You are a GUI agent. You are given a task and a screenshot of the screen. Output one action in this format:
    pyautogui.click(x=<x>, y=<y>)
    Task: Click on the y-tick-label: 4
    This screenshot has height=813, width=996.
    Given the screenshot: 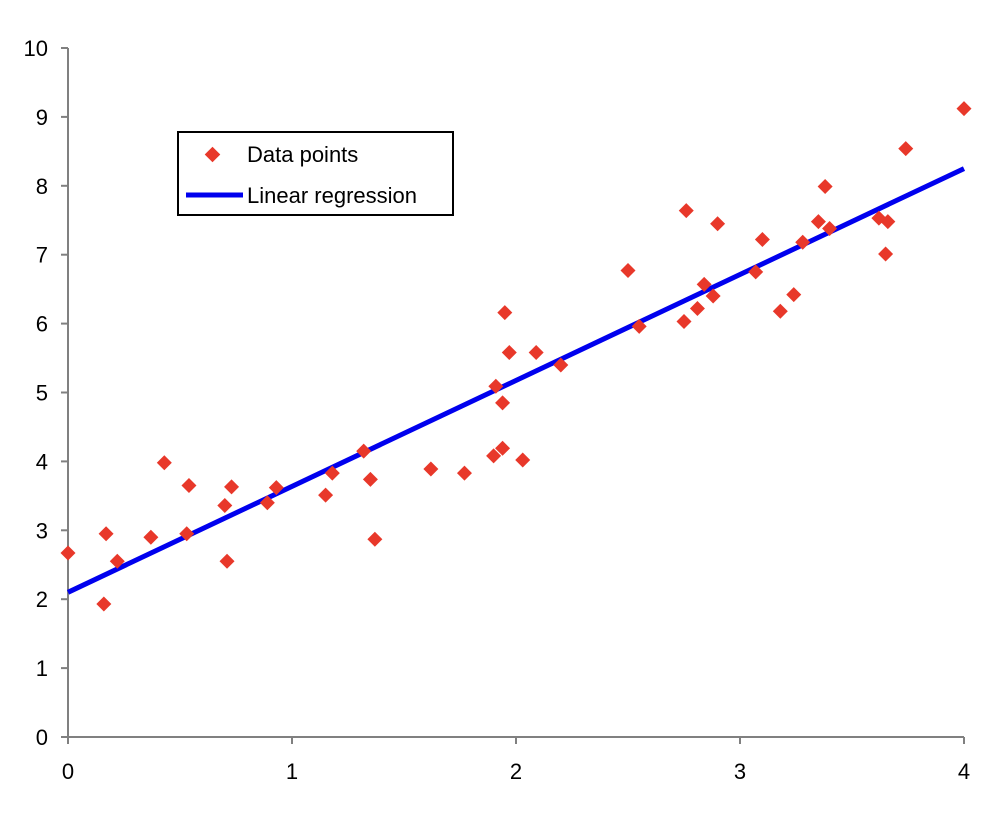 What is the action you would take?
    pyautogui.click(x=42, y=461)
    